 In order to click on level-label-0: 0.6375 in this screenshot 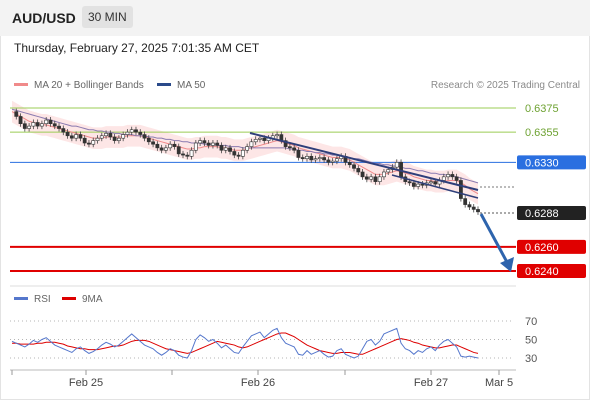, I will do `click(542, 109)`.